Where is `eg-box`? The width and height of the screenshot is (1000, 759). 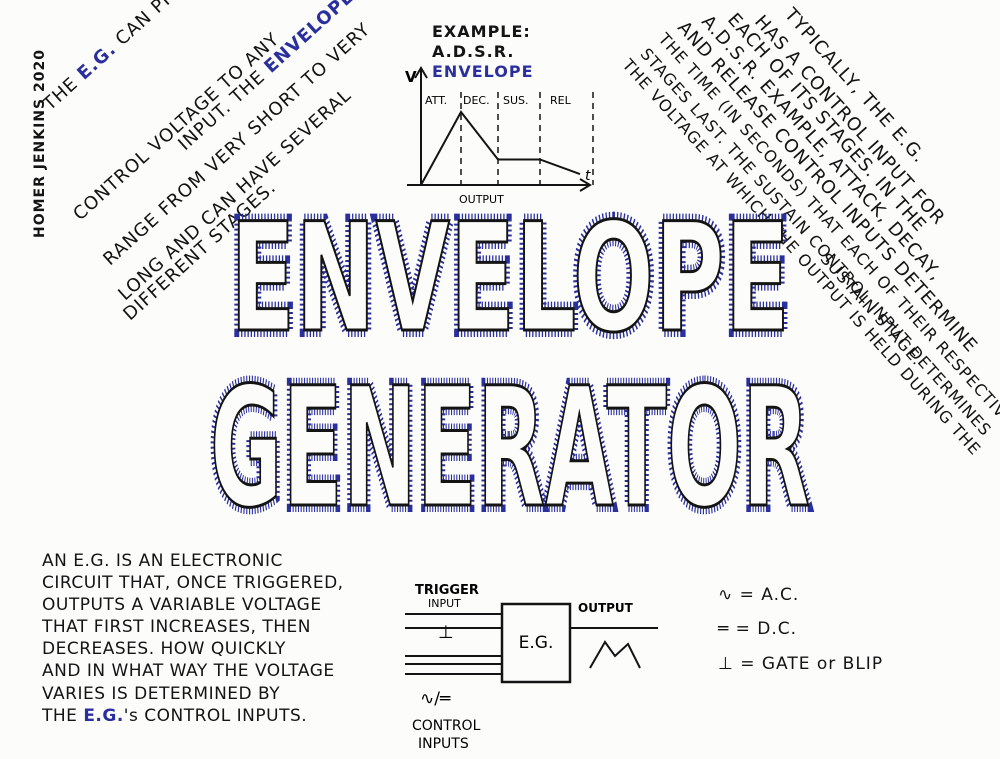
eg-box is located at coordinates (536, 643).